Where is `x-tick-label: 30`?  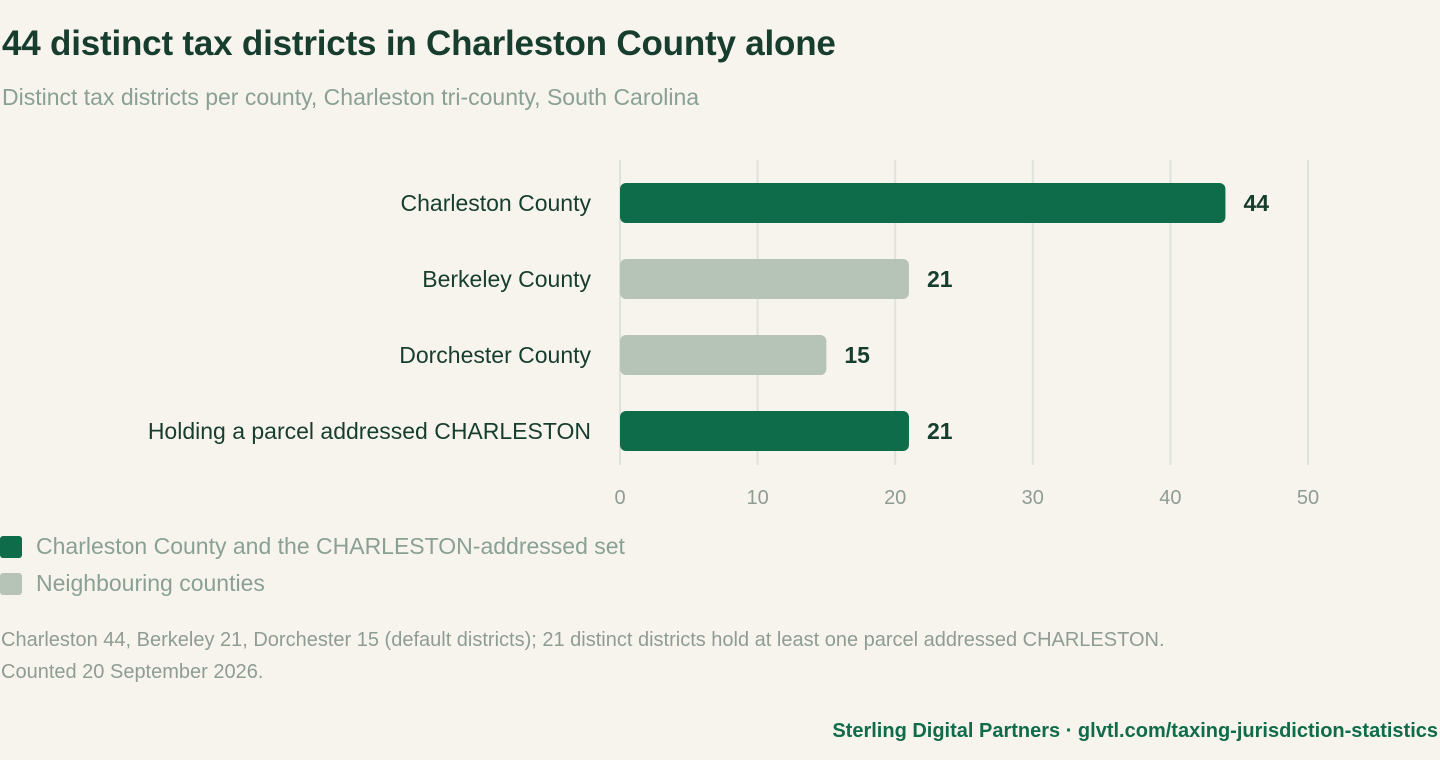 x-tick-label: 30 is located at coordinates (1033, 498).